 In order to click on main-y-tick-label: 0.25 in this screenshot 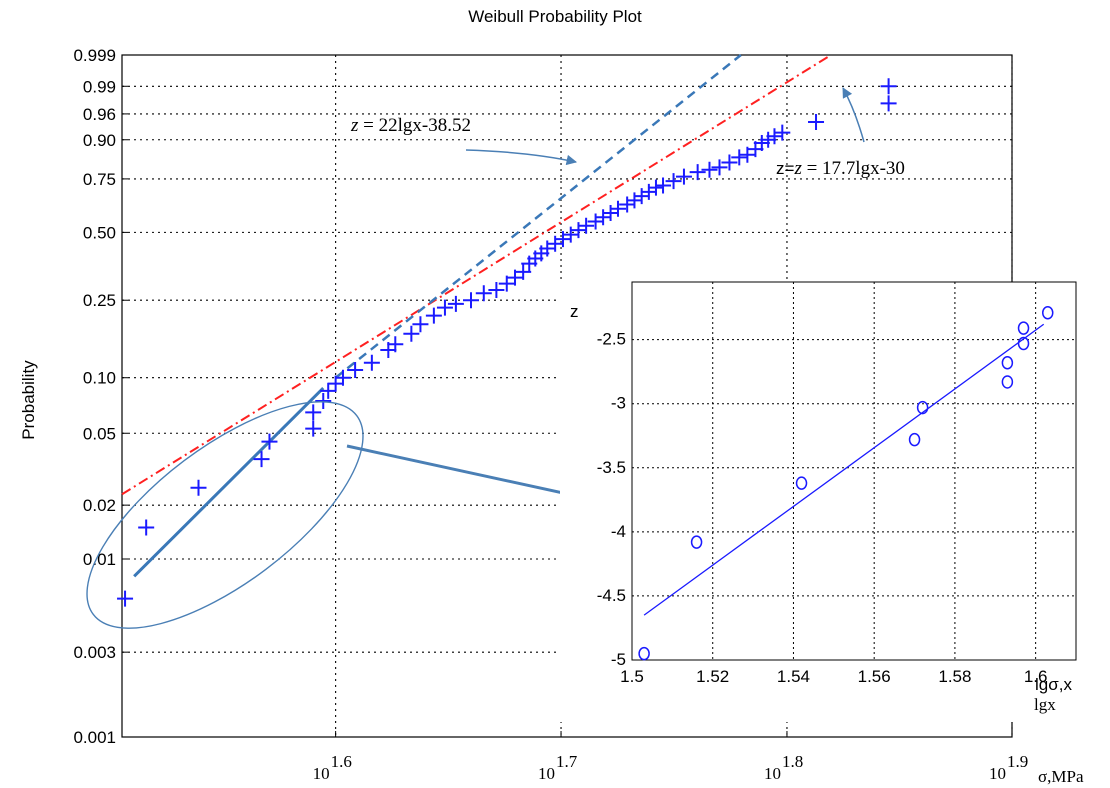, I will do `click(99, 300)`.